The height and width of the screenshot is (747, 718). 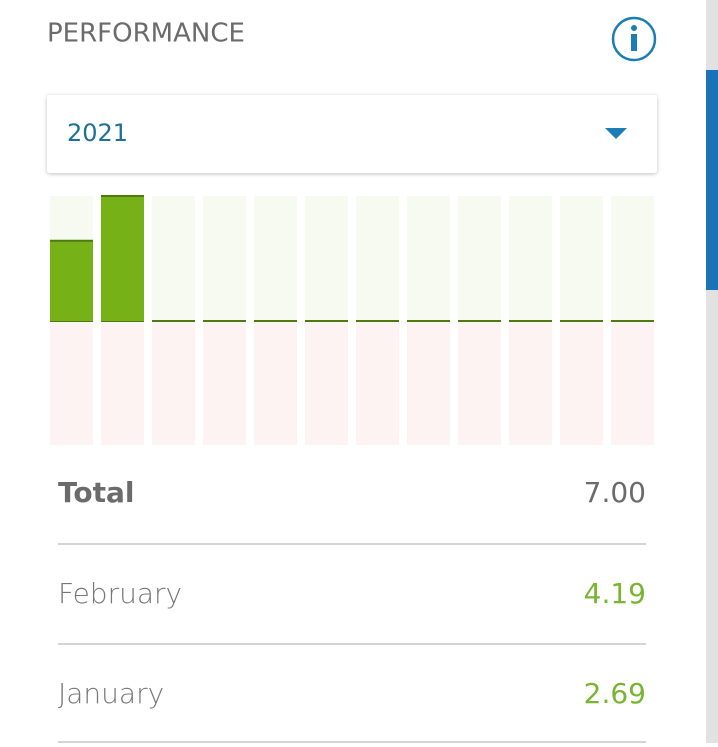 I want to click on row-value: 4.19, so click(x=615, y=593).